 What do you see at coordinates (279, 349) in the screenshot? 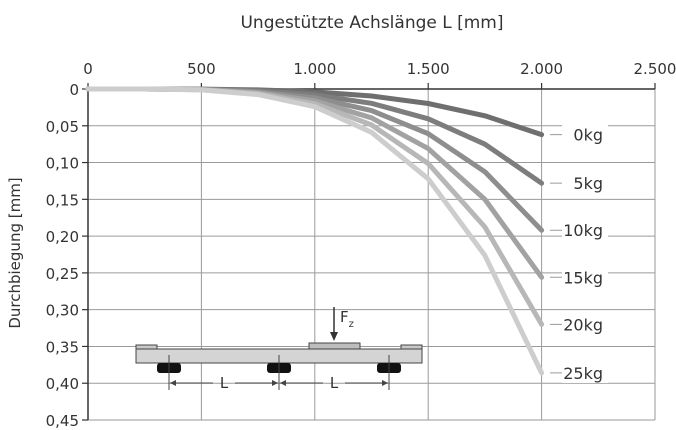
I see `support-diagram: L L Fz` at bounding box center [279, 349].